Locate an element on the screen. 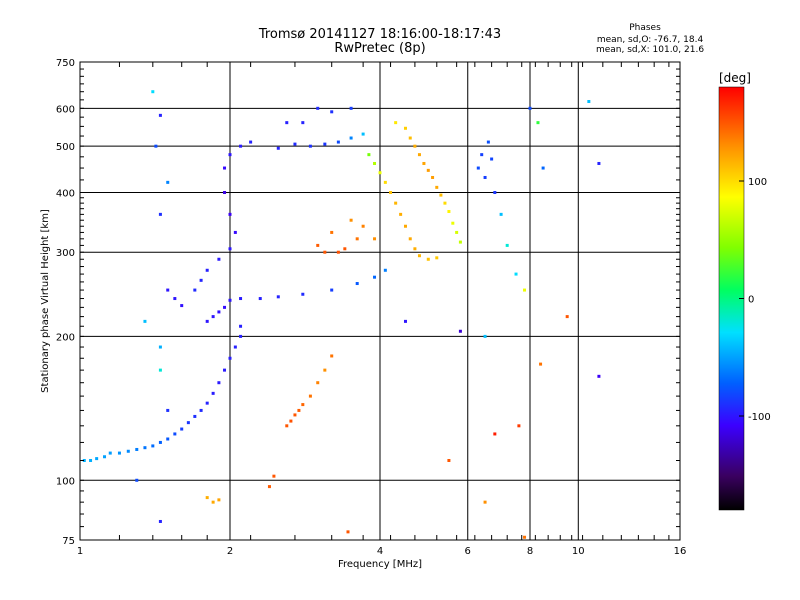 The image size is (800, 600). y-tick-label: 600 is located at coordinates (65, 109).